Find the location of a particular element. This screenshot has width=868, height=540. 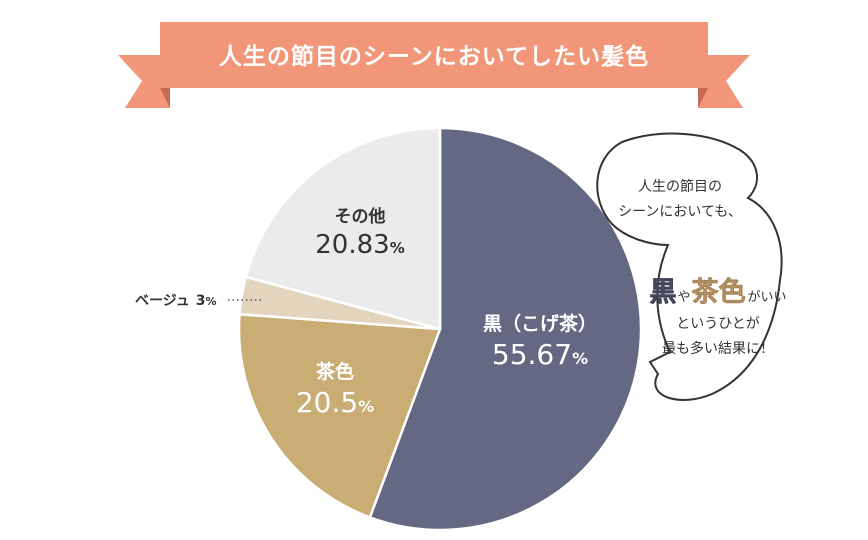

bubble-chairo: 茶色 is located at coordinates (719, 292).